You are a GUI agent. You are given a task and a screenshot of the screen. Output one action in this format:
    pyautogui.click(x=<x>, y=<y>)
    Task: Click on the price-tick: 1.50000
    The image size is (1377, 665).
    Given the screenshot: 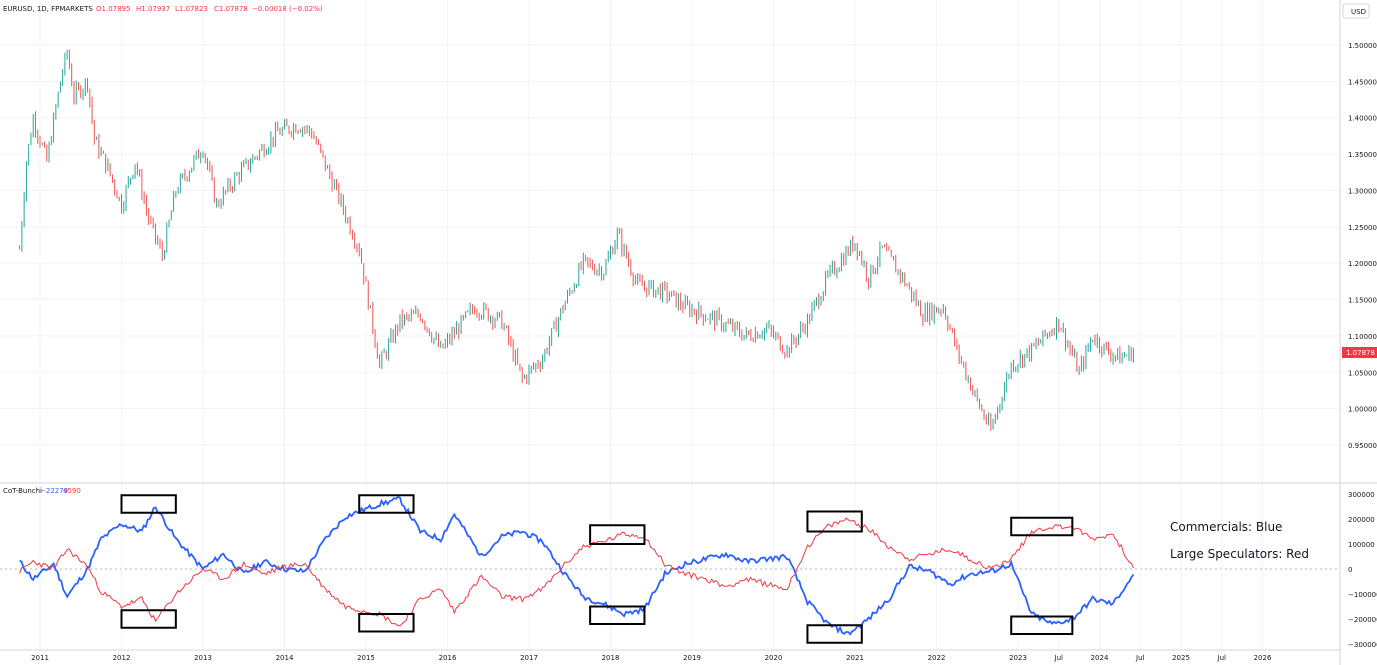 What is the action you would take?
    pyautogui.click(x=1362, y=46)
    